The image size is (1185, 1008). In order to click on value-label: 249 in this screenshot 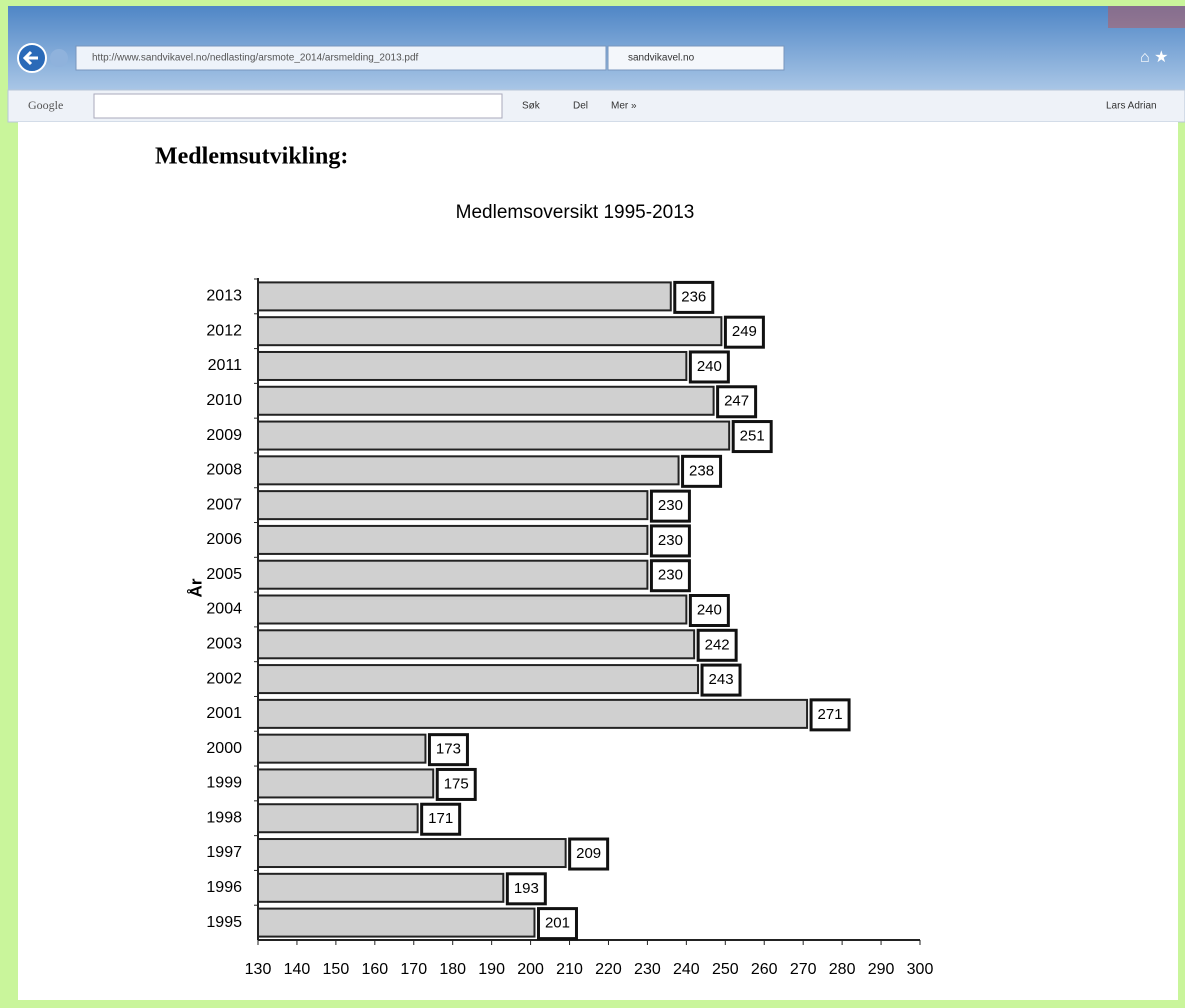, I will do `click(744, 331)`.